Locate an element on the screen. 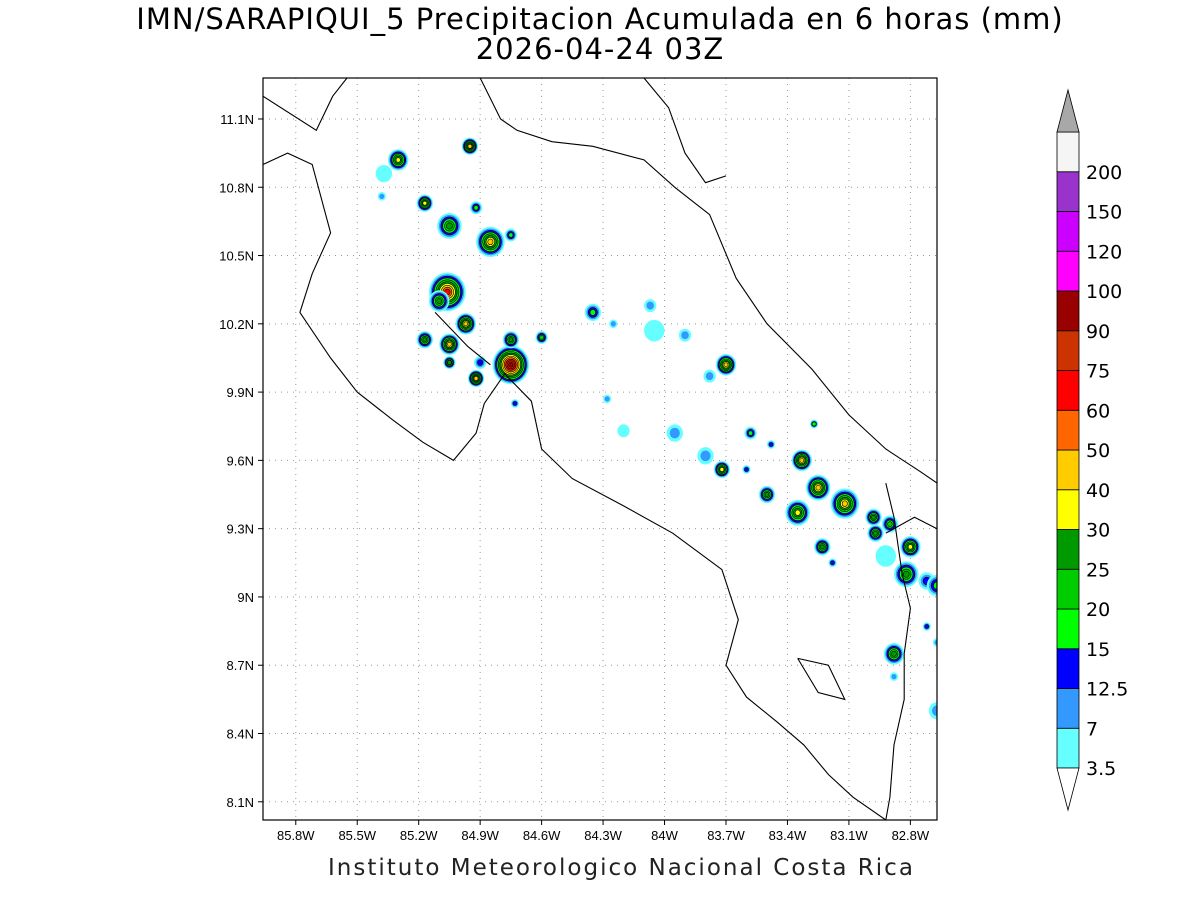 Image resolution: width=1200 pixels, height=900 pixels. lat-tick-label: 8.1N is located at coordinates (240, 802).